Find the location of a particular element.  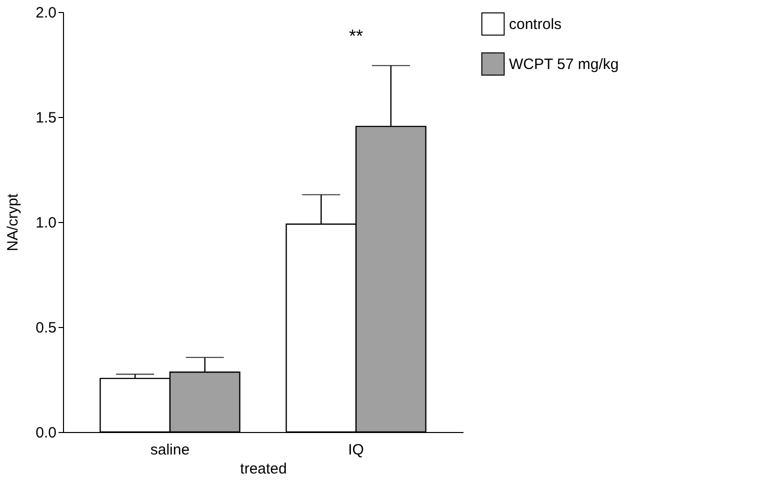

legend-label: controls is located at coordinates (535, 24).